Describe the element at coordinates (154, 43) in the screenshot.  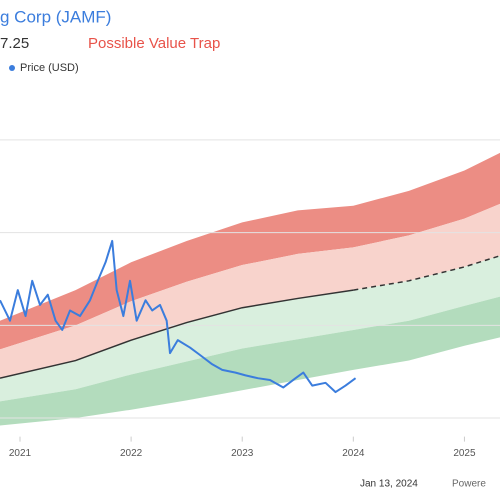
I see `annotation: Possible Value Trap` at that location.